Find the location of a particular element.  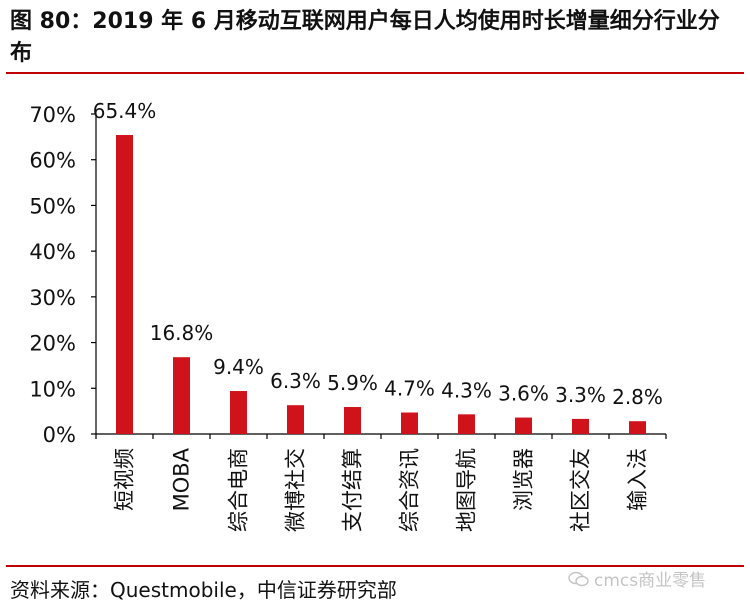

data-label: 4.3% is located at coordinates (466, 390).